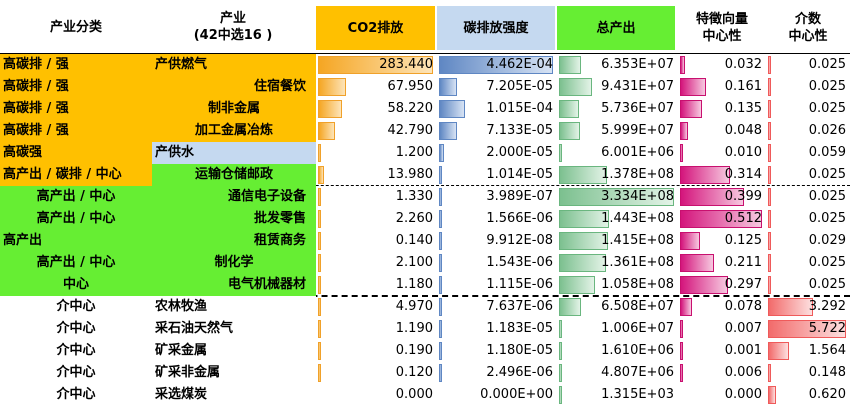 This screenshot has width=850, height=416. Describe the element at coordinates (234, 219) in the screenshot. I see `industry-cell: 批发零售` at that location.